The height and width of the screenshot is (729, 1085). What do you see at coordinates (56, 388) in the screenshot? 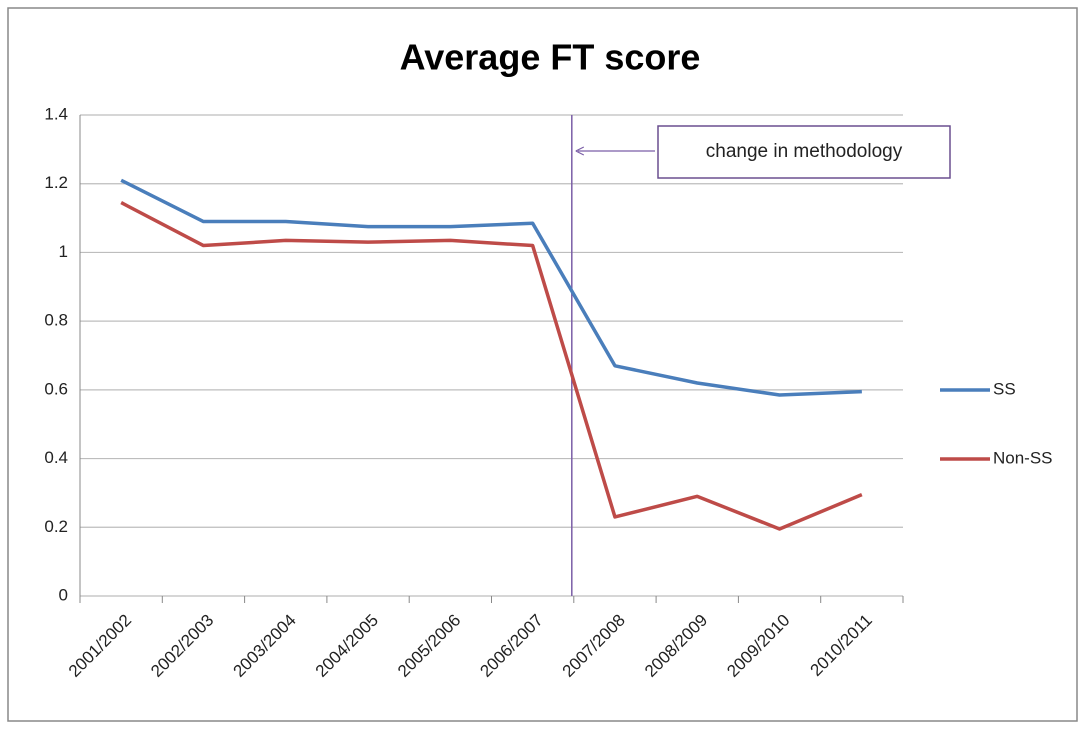
I see `y-tick-label: 0.6` at bounding box center [56, 388].